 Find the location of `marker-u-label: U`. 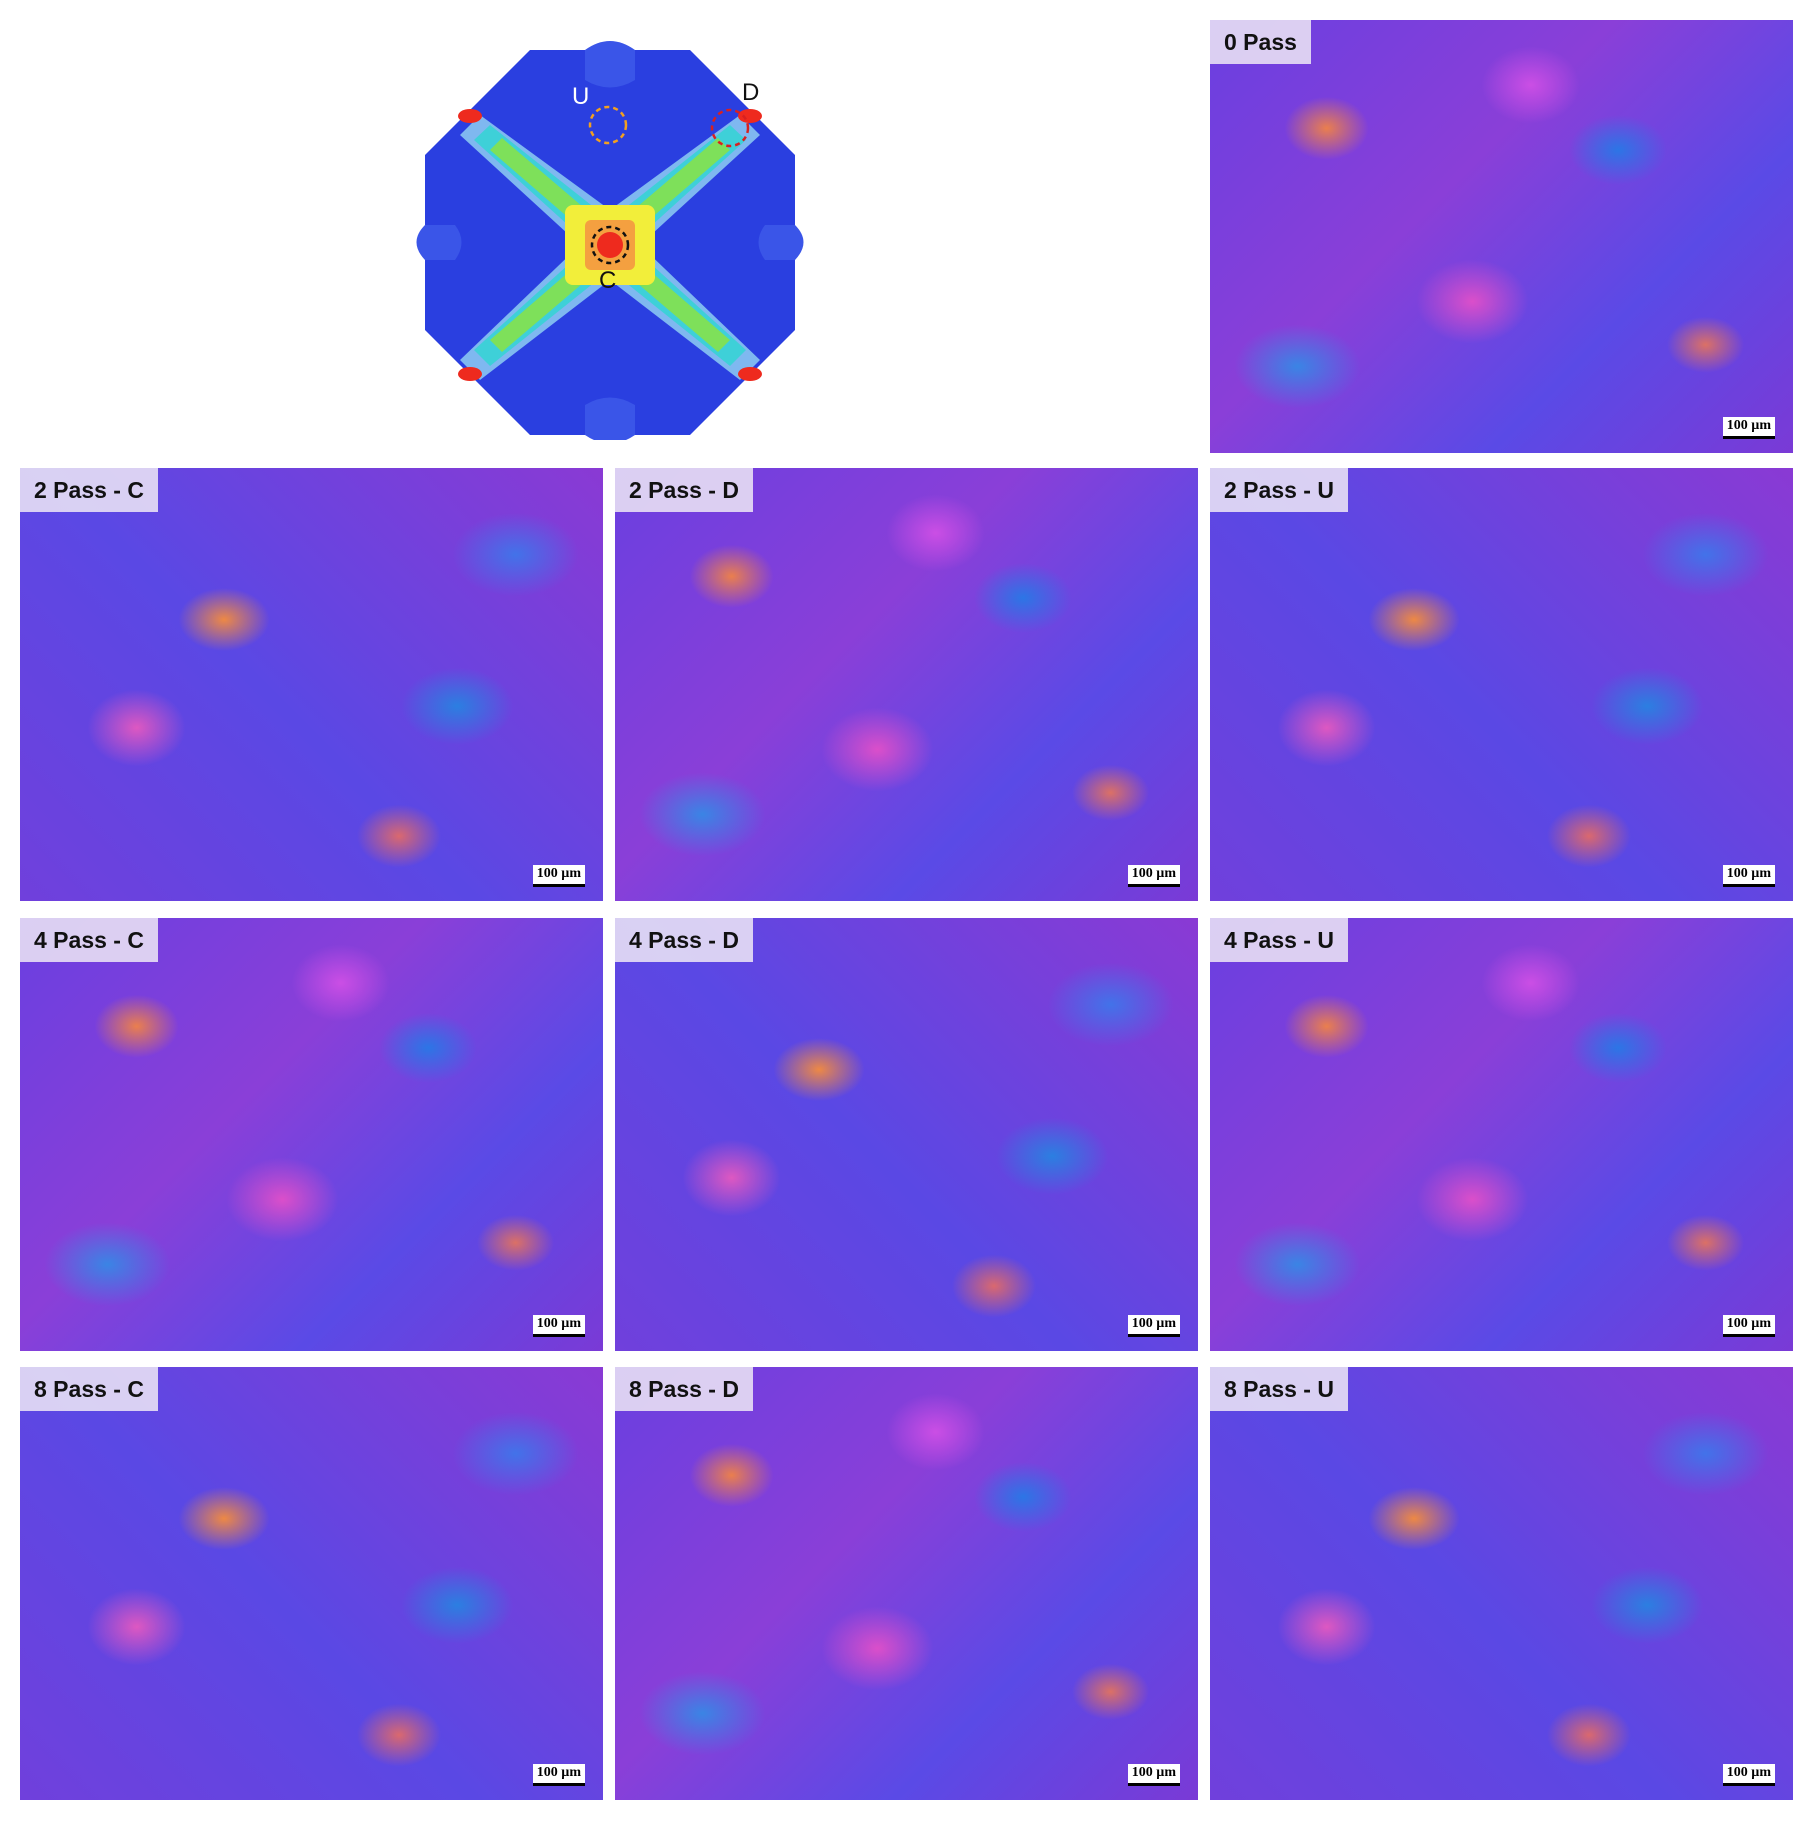

marker-u-label: U is located at coordinates (580, 96).